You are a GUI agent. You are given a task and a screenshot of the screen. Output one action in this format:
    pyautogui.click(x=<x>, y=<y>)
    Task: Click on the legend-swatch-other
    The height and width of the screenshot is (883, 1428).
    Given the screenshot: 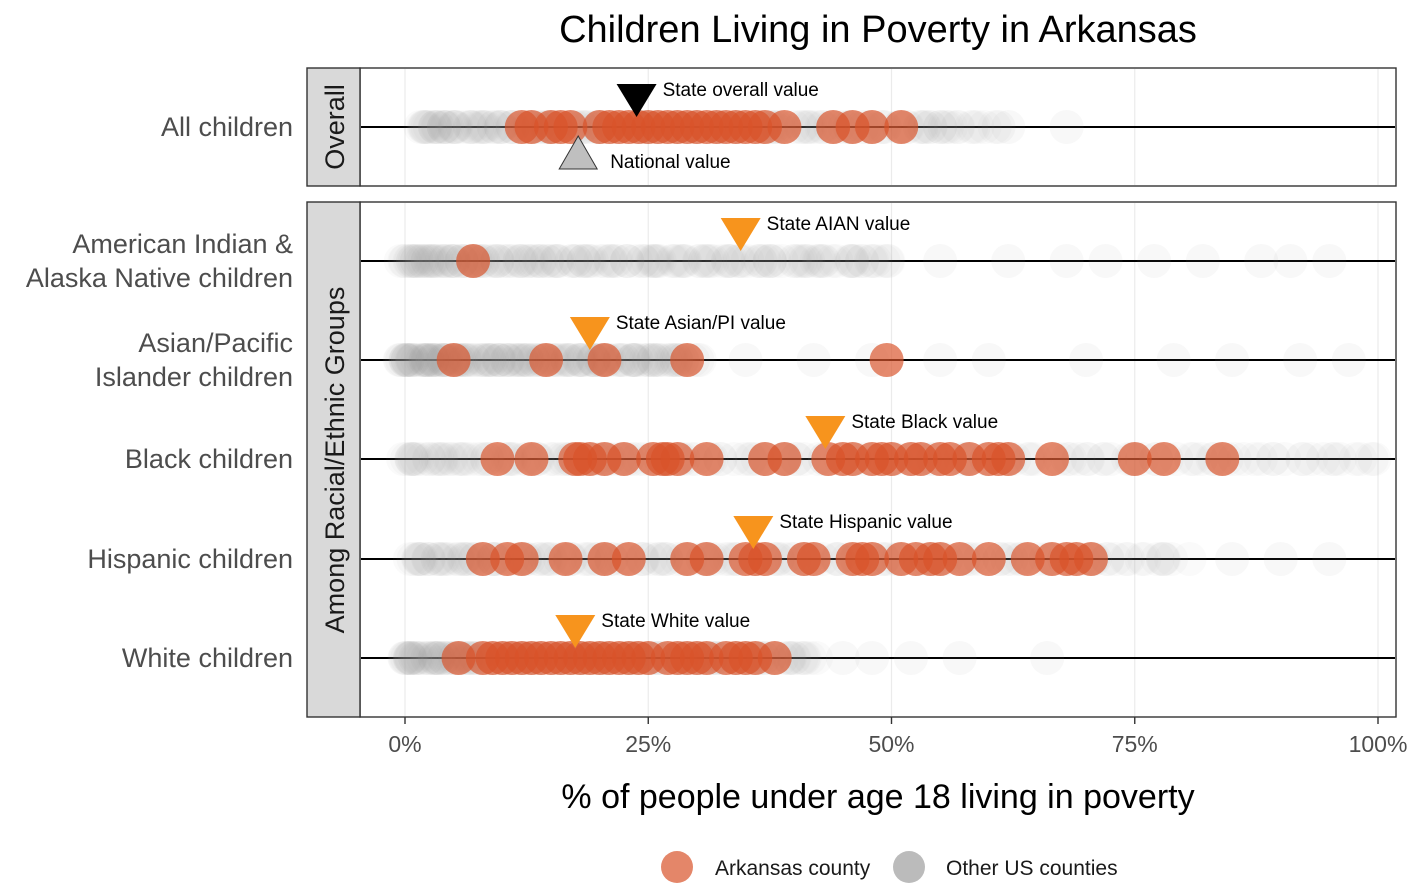 What is the action you would take?
    pyautogui.click(x=909, y=867)
    